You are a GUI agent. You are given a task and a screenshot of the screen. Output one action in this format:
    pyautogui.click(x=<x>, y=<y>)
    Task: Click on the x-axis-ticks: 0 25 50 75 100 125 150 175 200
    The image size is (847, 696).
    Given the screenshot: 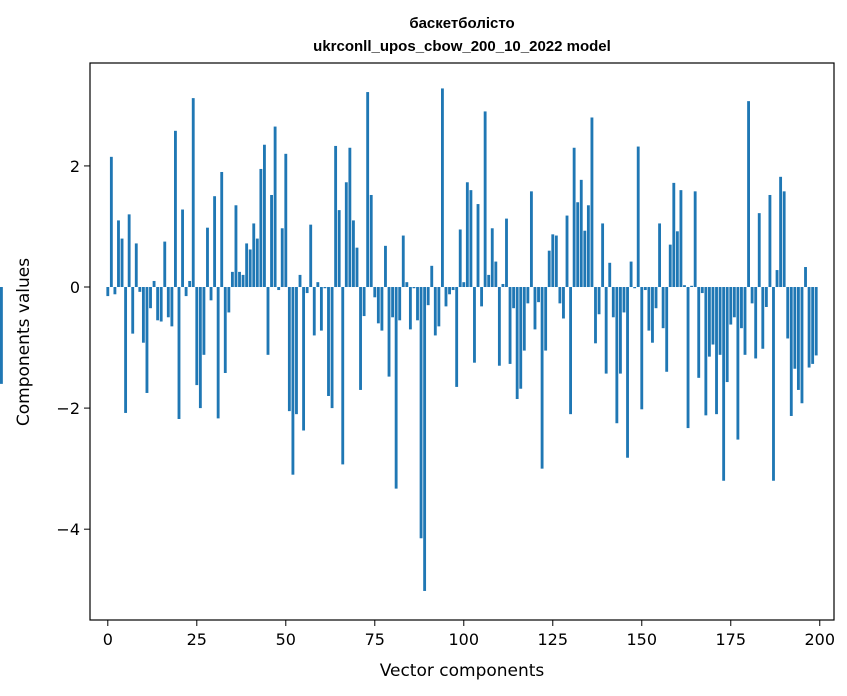 What is the action you would take?
    pyautogui.click(x=469, y=634)
    